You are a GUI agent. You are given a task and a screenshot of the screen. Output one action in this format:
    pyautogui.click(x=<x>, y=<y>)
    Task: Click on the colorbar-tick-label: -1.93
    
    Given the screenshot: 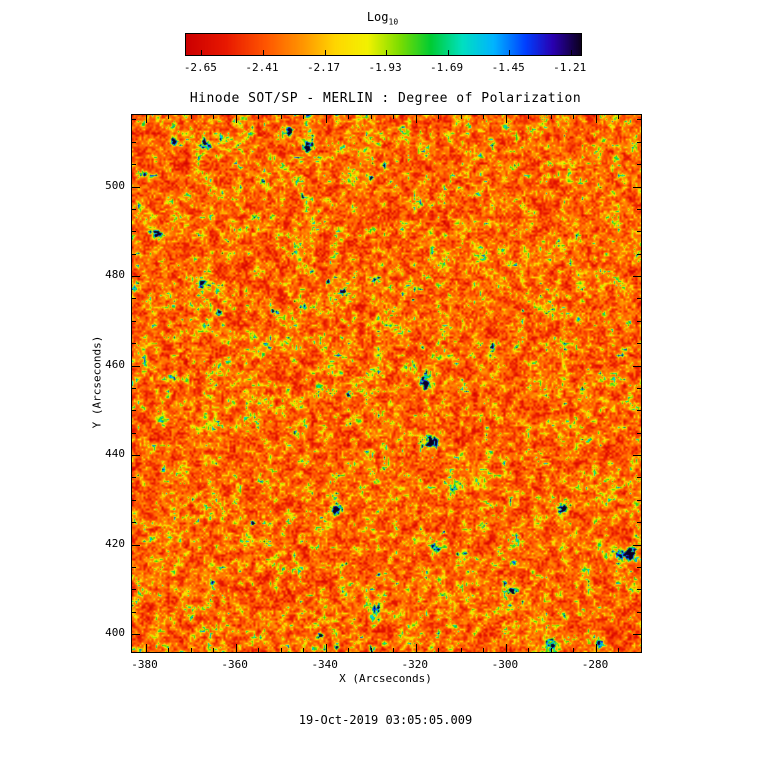 What is the action you would take?
    pyautogui.click(x=385, y=67)
    